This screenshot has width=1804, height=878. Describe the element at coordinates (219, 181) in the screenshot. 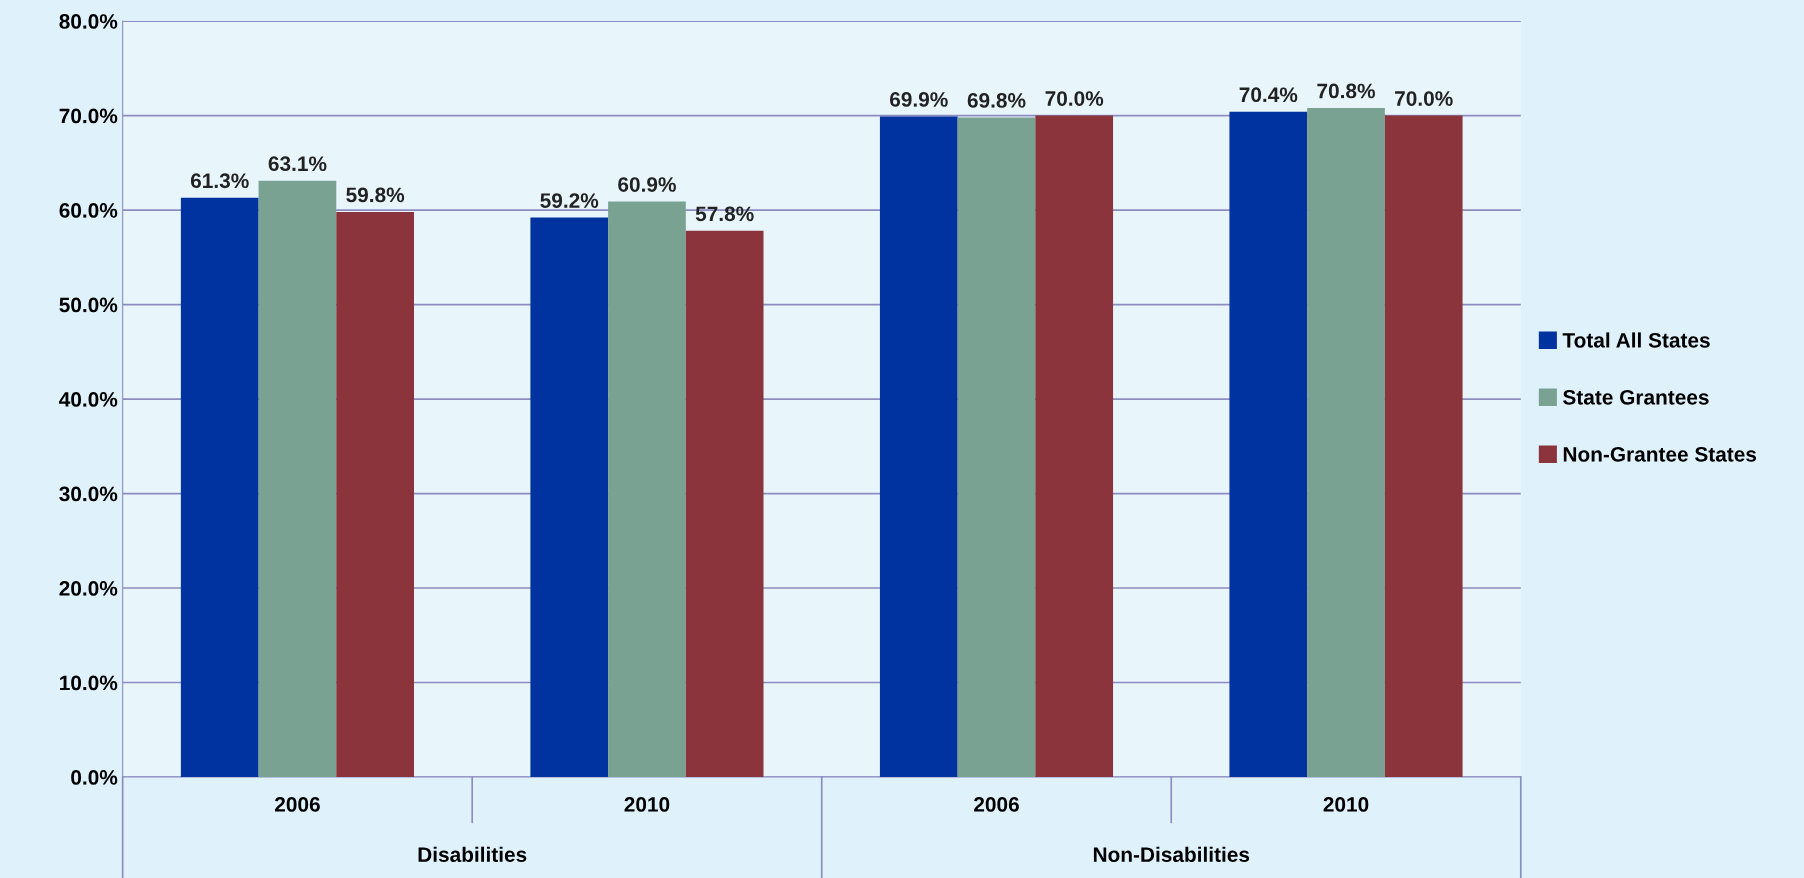

I see `data-label: 61.3%` at that location.